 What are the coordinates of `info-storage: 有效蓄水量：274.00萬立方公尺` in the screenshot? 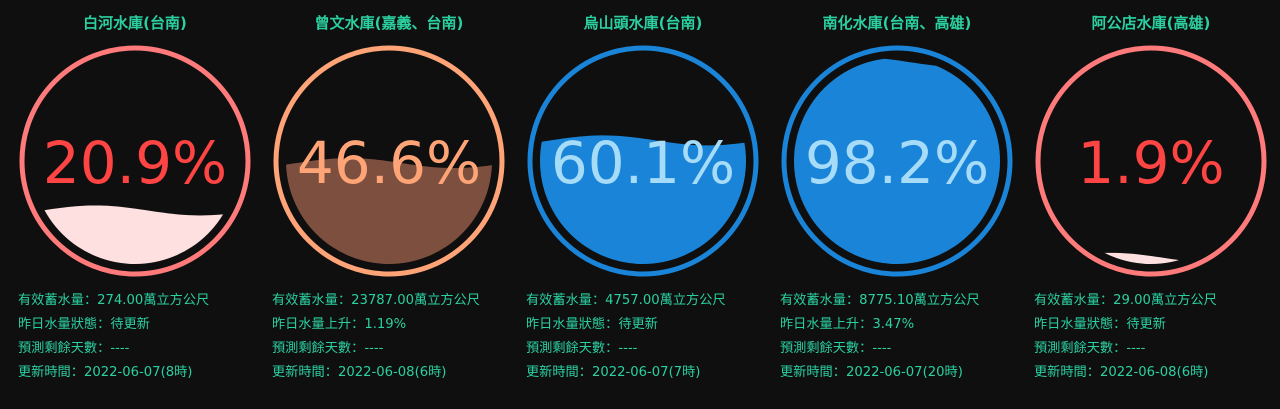 It's located at (114, 300).